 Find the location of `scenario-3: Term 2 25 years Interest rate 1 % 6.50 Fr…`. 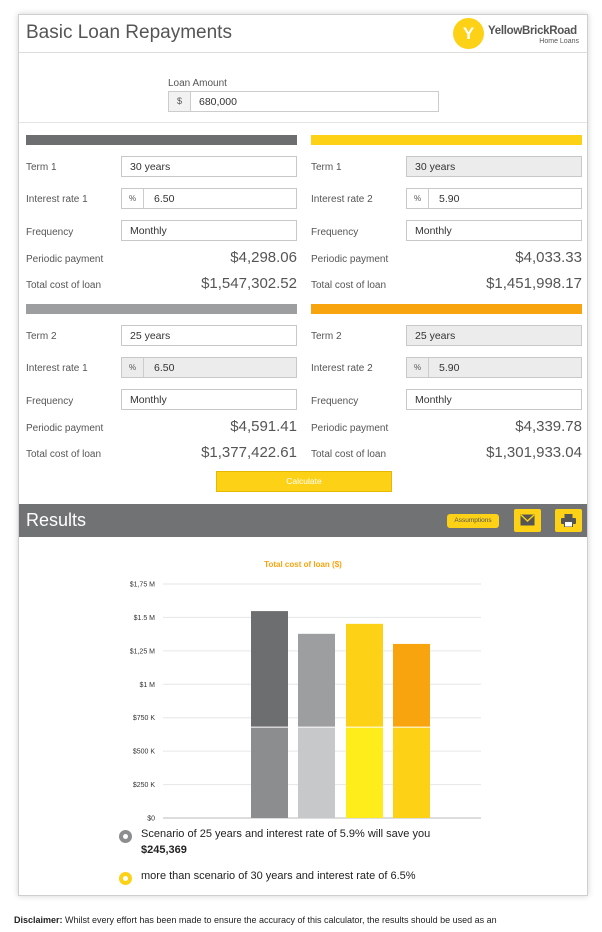

scenario-3: Term 2 25 years Interest rate 1 % 6.50 Fr… is located at coordinates (161, 386).